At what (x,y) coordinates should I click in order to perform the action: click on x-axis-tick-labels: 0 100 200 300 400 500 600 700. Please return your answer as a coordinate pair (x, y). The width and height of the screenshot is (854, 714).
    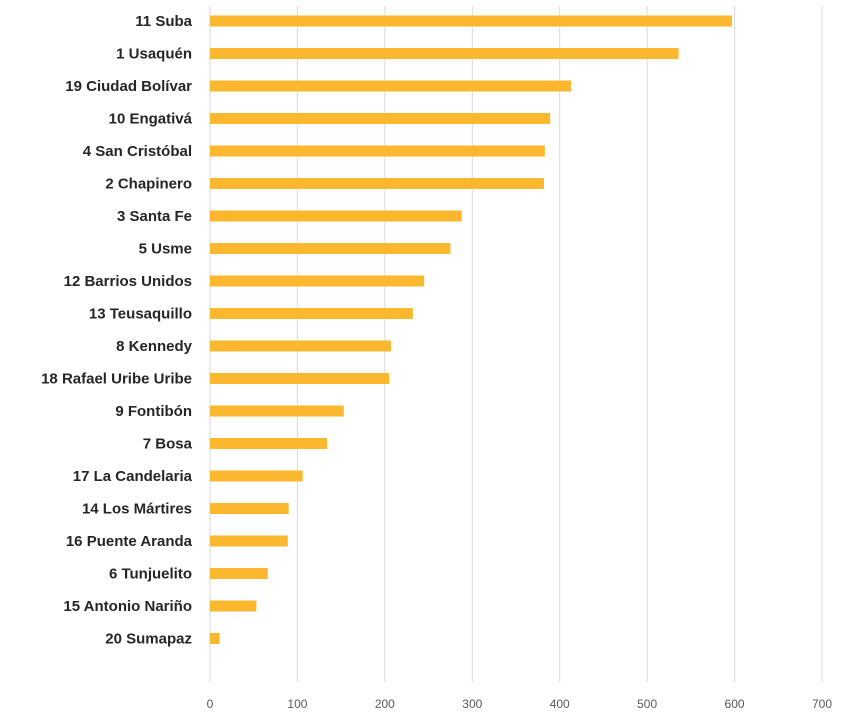
    Looking at the image, I should click on (520, 704).